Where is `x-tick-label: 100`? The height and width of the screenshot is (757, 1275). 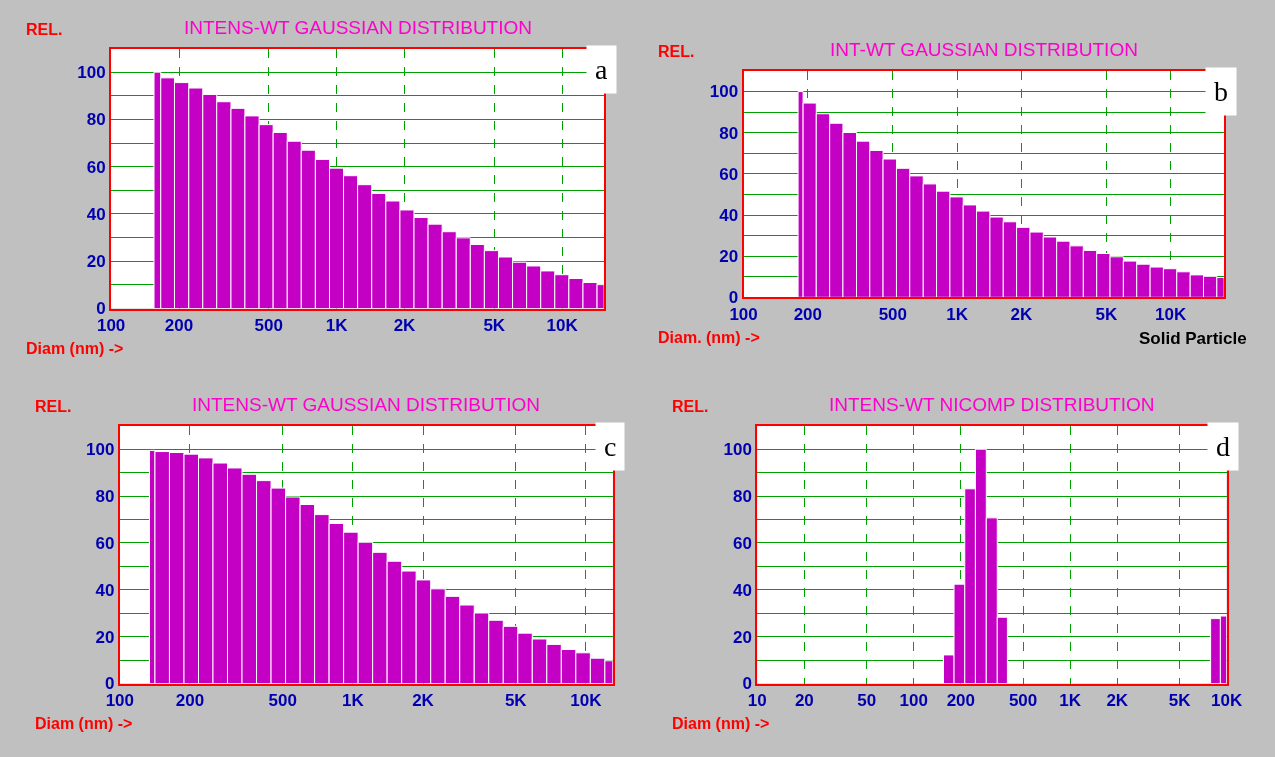 x-tick-label: 100 is located at coordinates (913, 700).